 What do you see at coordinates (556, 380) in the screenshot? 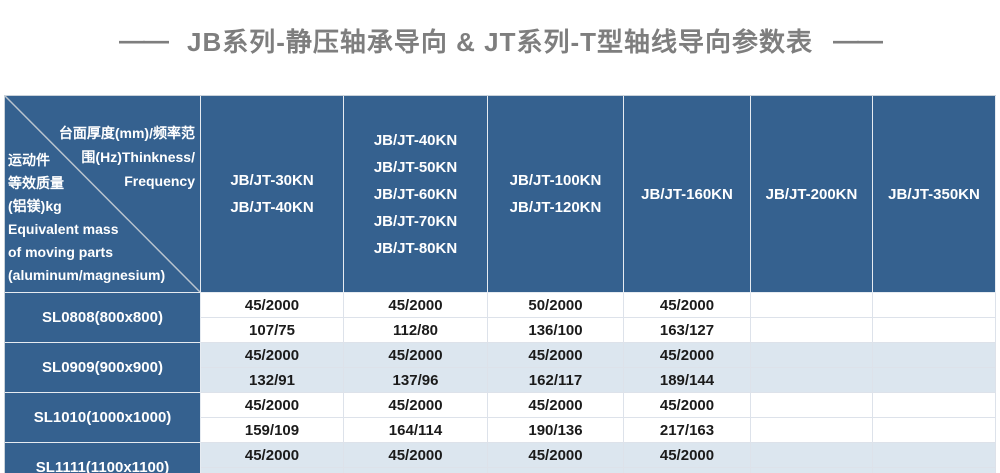
I see `spec-cell: 162/117` at bounding box center [556, 380].